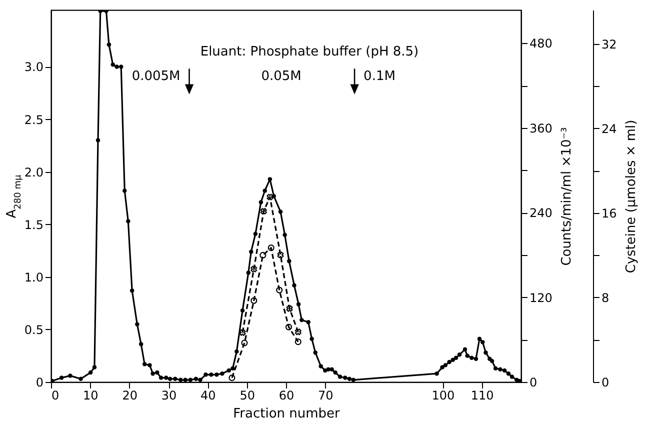 This screenshot has width=665, height=446. Describe the element at coordinates (566, 196) in the screenshot. I see `y2-axis-title: Counts/min/ml ×10⁻³` at that location.